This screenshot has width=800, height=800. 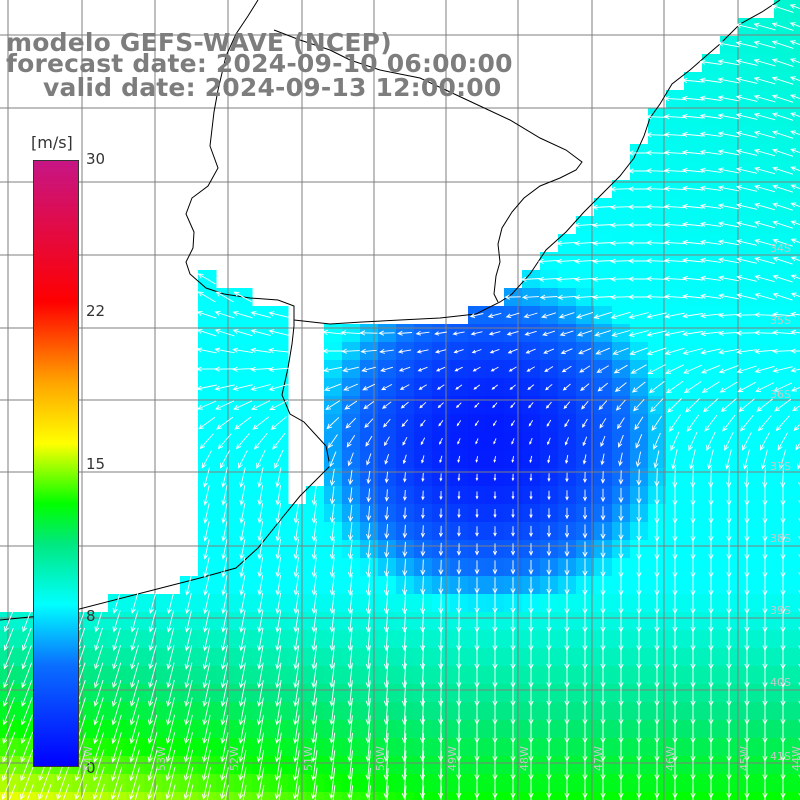 I want to click on colorbar, so click(x=56, y=463).